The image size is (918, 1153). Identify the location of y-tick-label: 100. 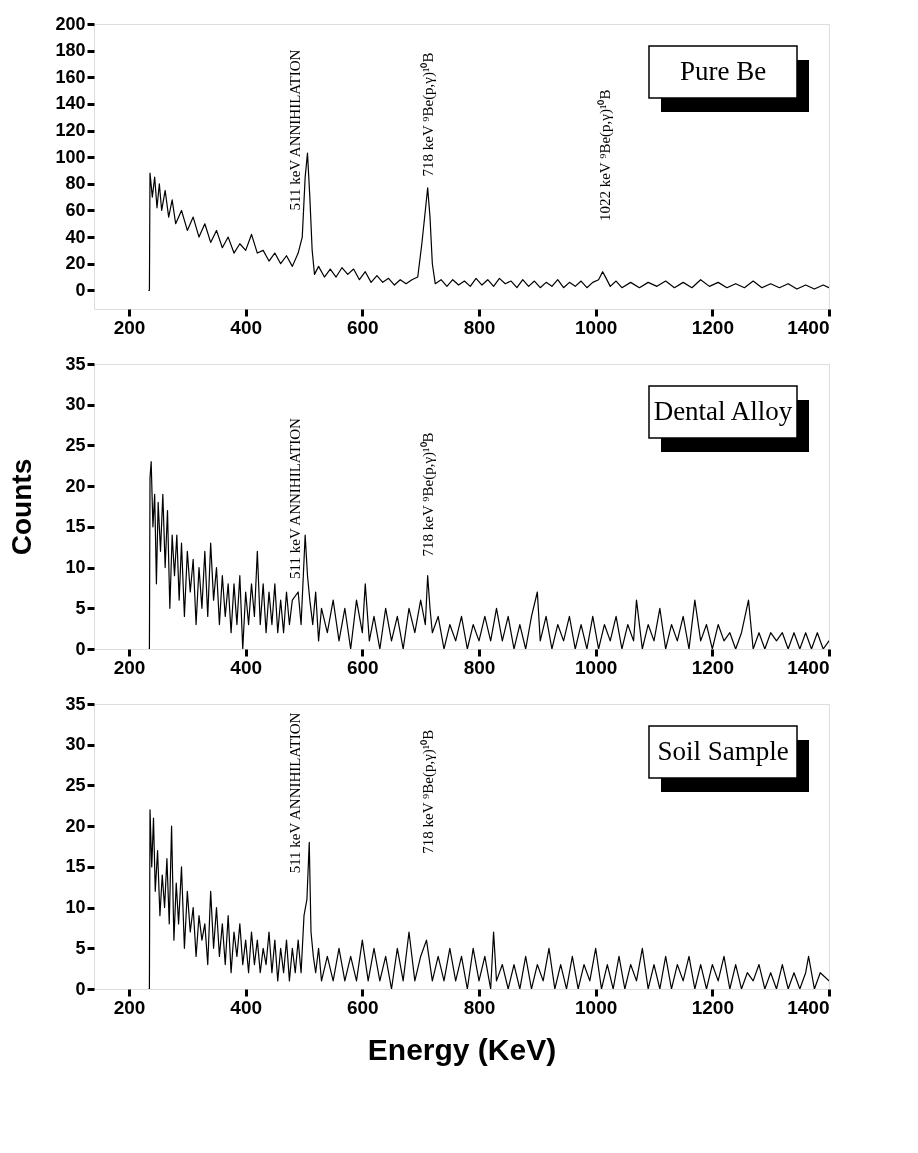
(70, 156).